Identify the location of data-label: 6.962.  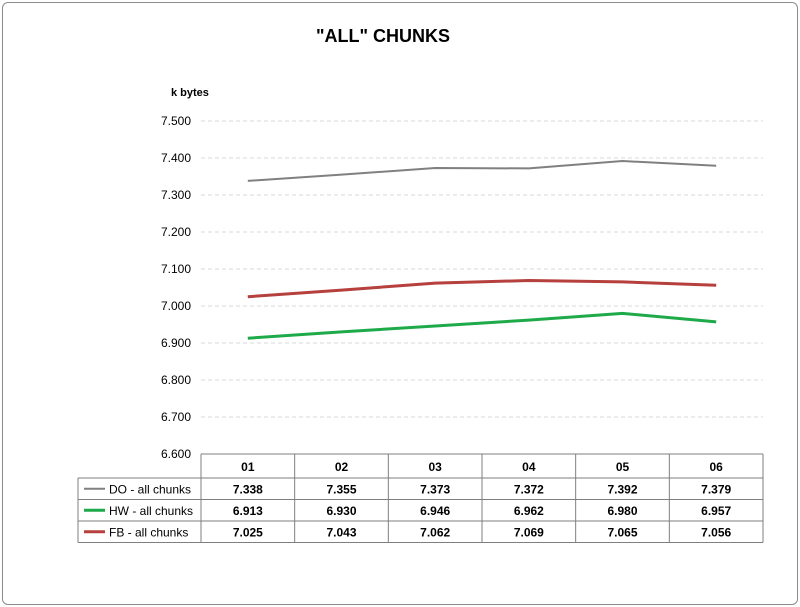
(529, 511).